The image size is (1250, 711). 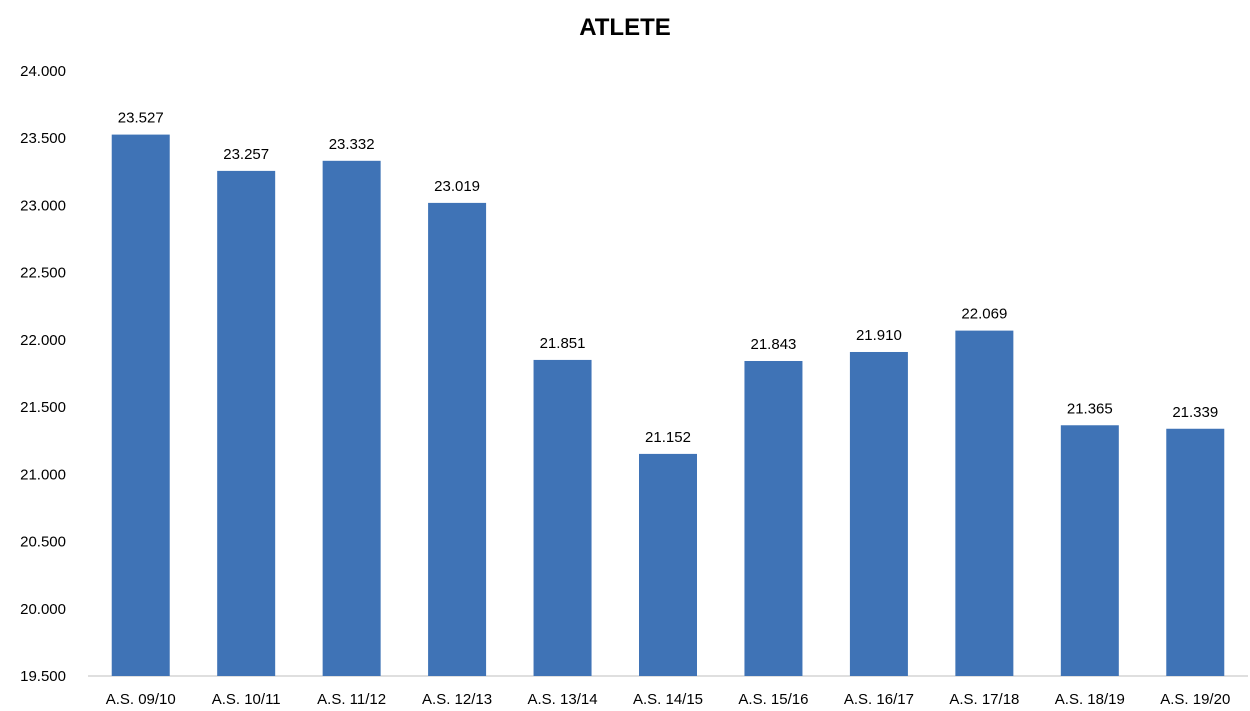 I want to click on y-tick-label: 21.500, so click(x=43, y=407).